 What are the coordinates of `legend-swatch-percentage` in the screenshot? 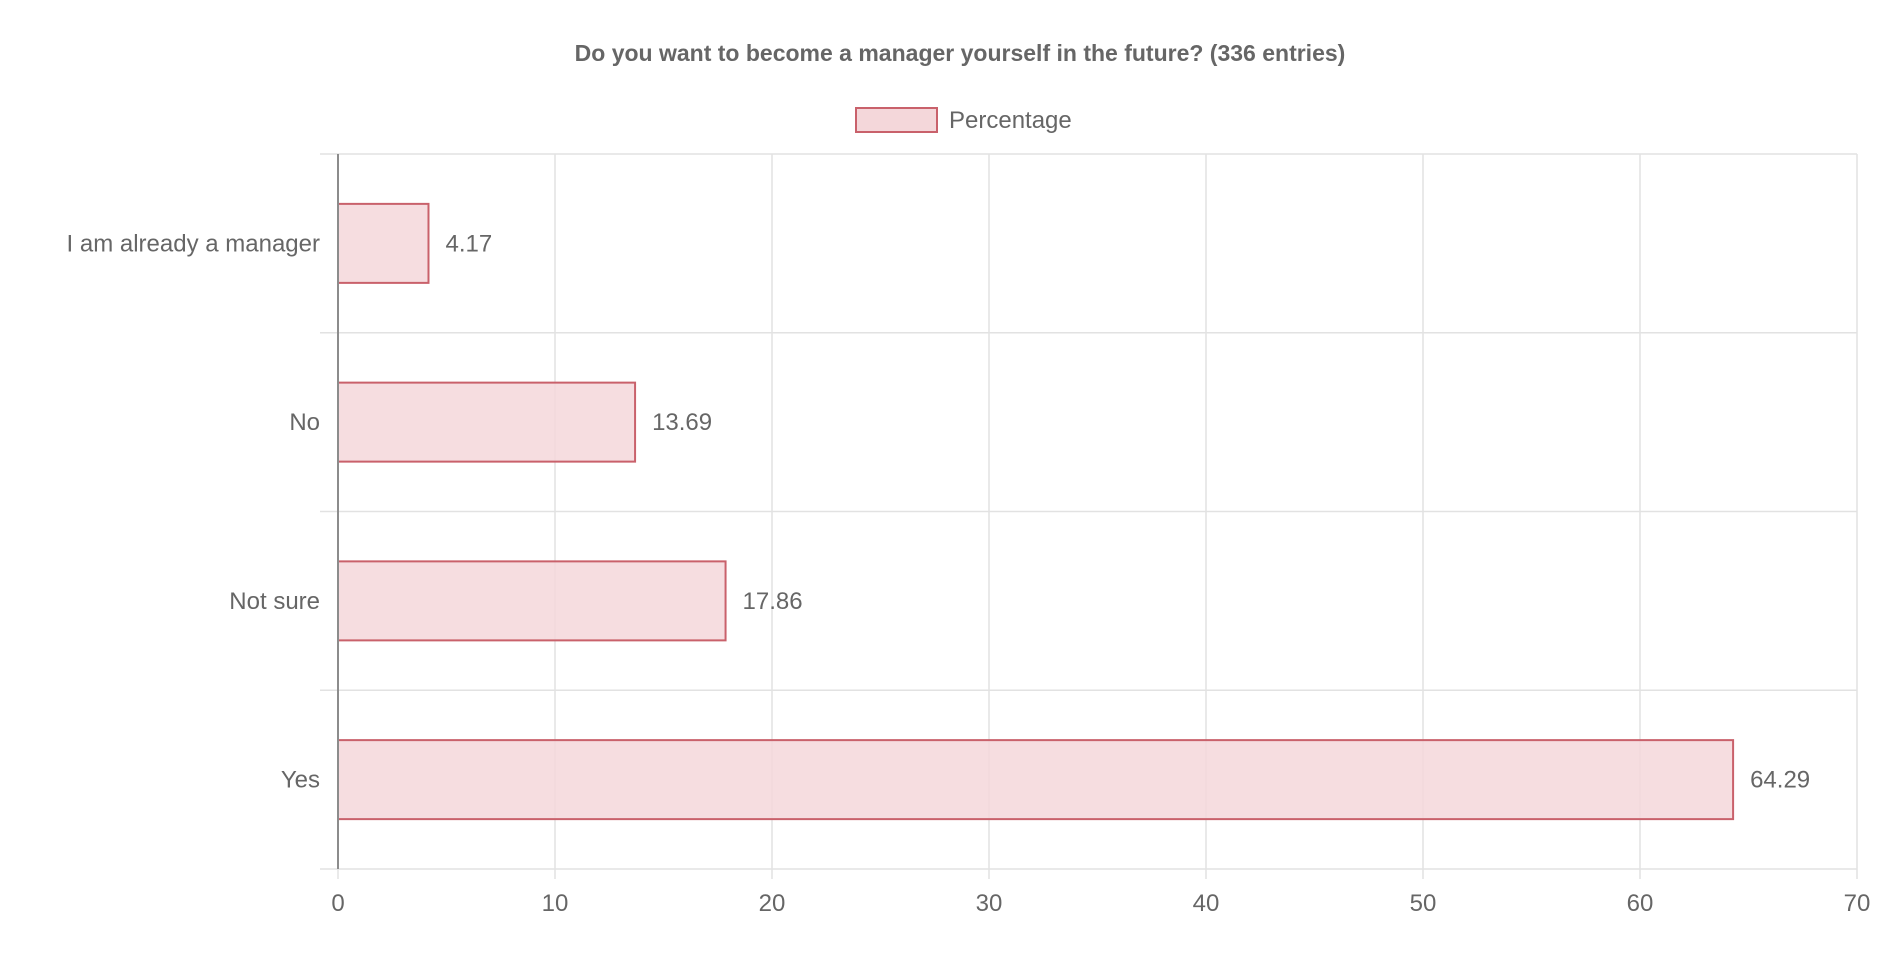 It's located at (896, 120).